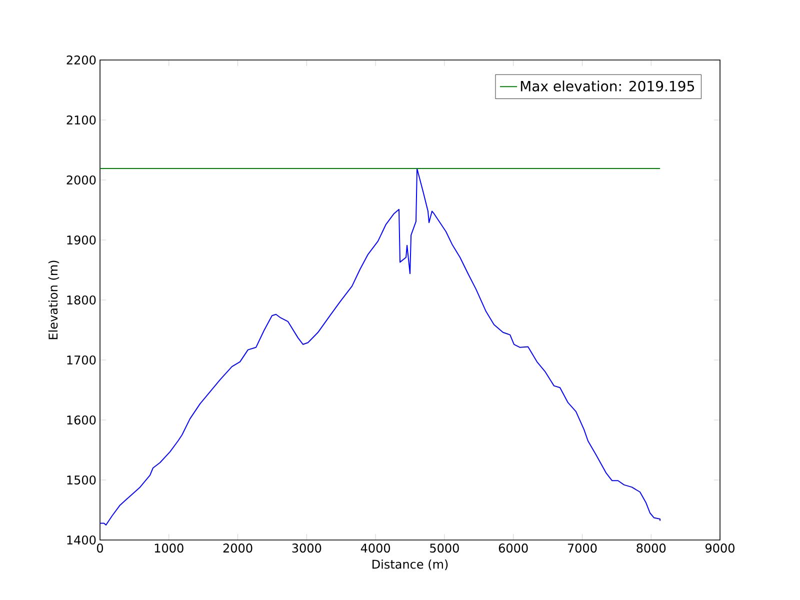 This screenshot has height=600, width=800. Describe the element at coordinates (81, 240) in the screenshot. I see `y-tick-label: 1900` at that location.